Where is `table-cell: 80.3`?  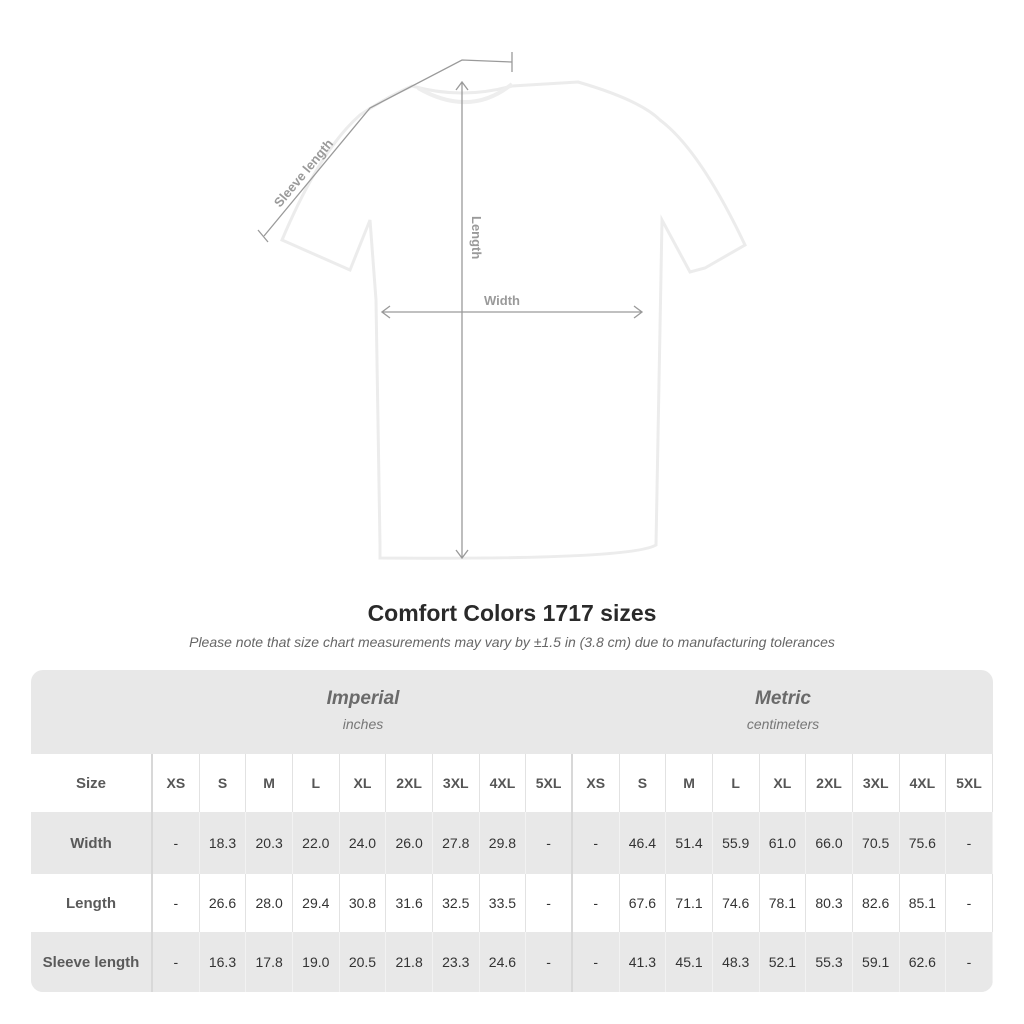
table-cell: 80.3 is located at coordinates (829, 903).